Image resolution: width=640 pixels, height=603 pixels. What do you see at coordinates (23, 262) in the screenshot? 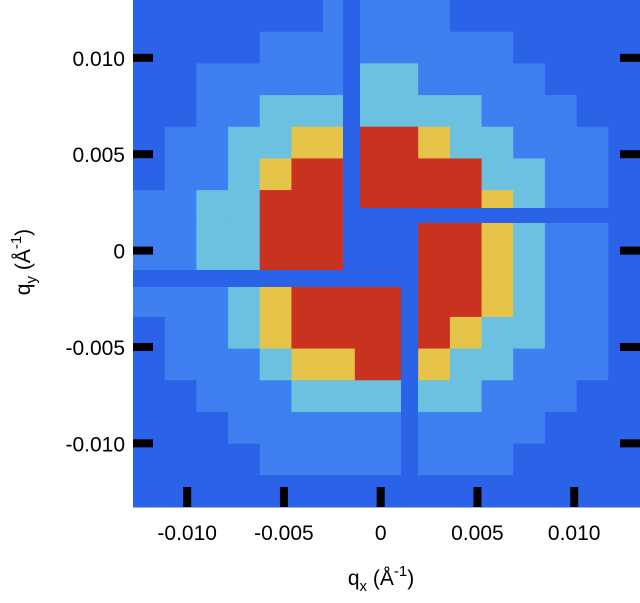
I see `y-label-unit: (Å` at bounding box center [23, 262].